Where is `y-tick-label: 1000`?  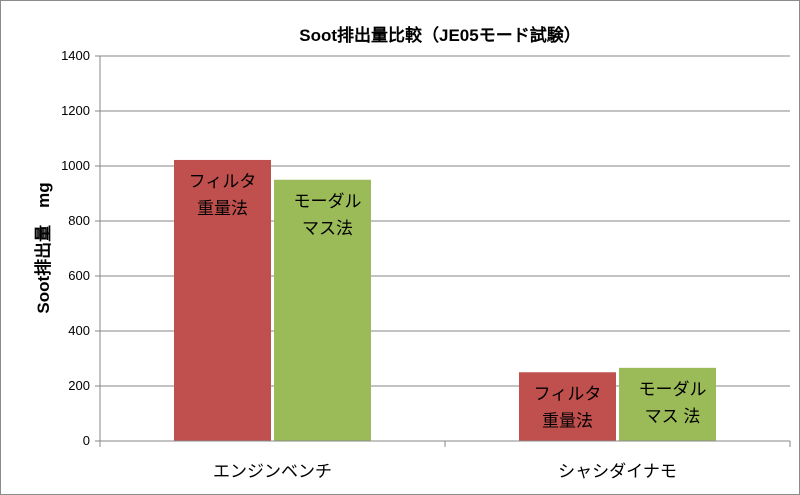 y-tick-label: 1000 is located at coordinates (75, 165).